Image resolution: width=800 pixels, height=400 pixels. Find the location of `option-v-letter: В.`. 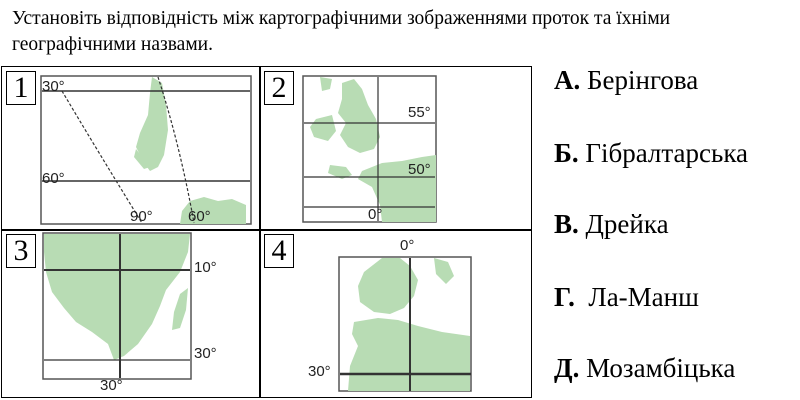

option-v-letter: В. is located at coordinates (566, 224).